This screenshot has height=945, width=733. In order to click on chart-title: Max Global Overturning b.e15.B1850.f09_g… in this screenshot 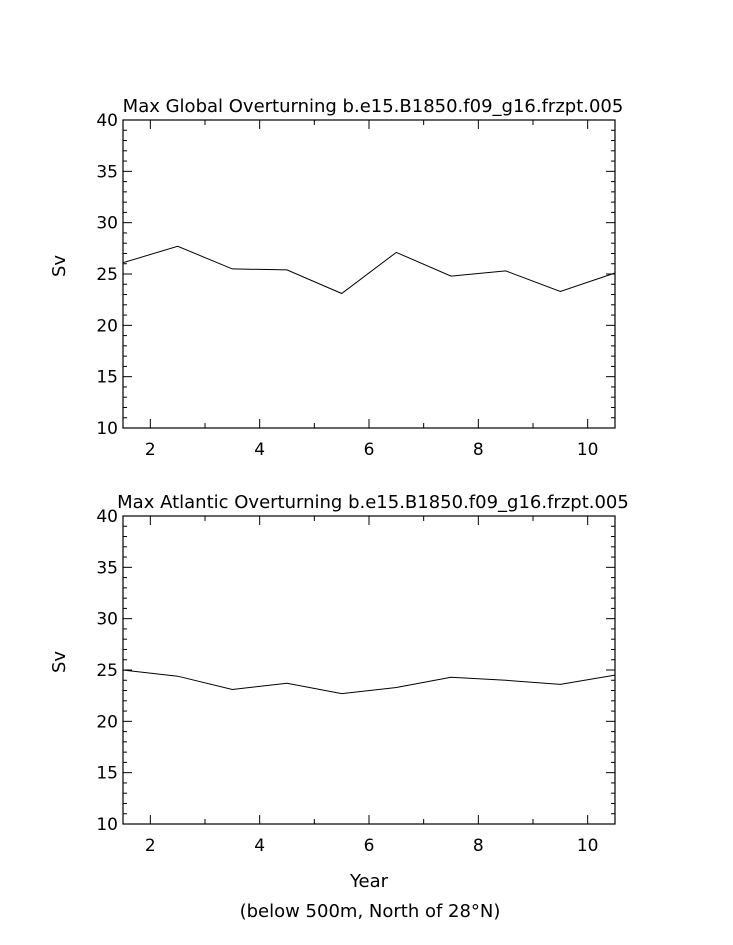, I will do `click(373, 106)`.